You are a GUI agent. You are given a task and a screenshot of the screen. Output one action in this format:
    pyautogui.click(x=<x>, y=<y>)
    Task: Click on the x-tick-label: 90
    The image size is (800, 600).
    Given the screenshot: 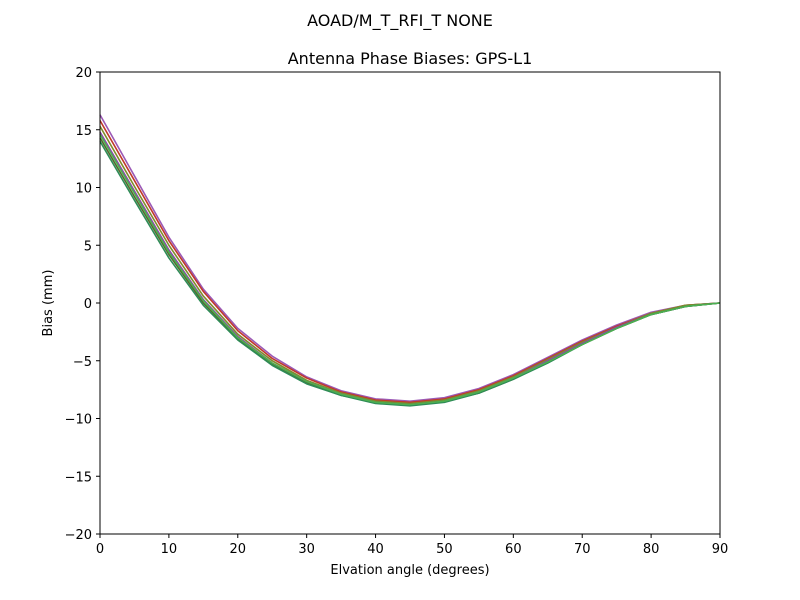 What is the action you would take?
    pyautogui.click(x=720, y=549)
    